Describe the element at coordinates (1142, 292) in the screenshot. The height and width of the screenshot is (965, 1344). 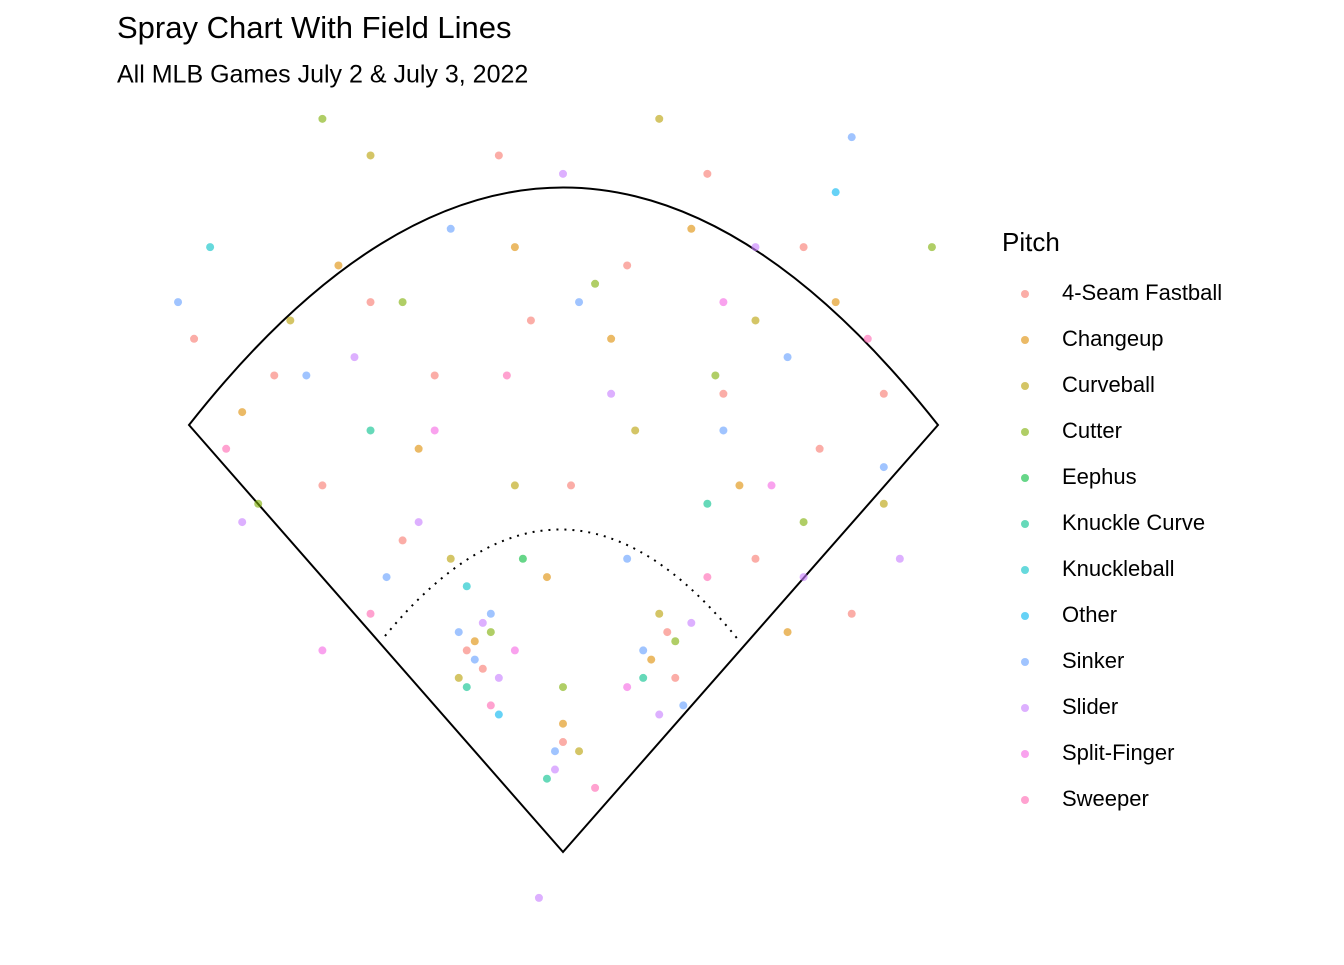
I see `legend-label: 4-Seam Fastball` at that location.